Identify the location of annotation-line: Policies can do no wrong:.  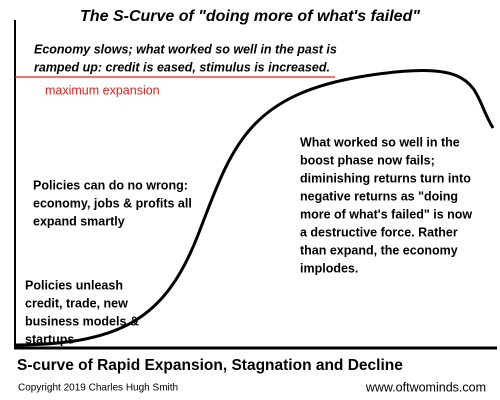
(110, 185).